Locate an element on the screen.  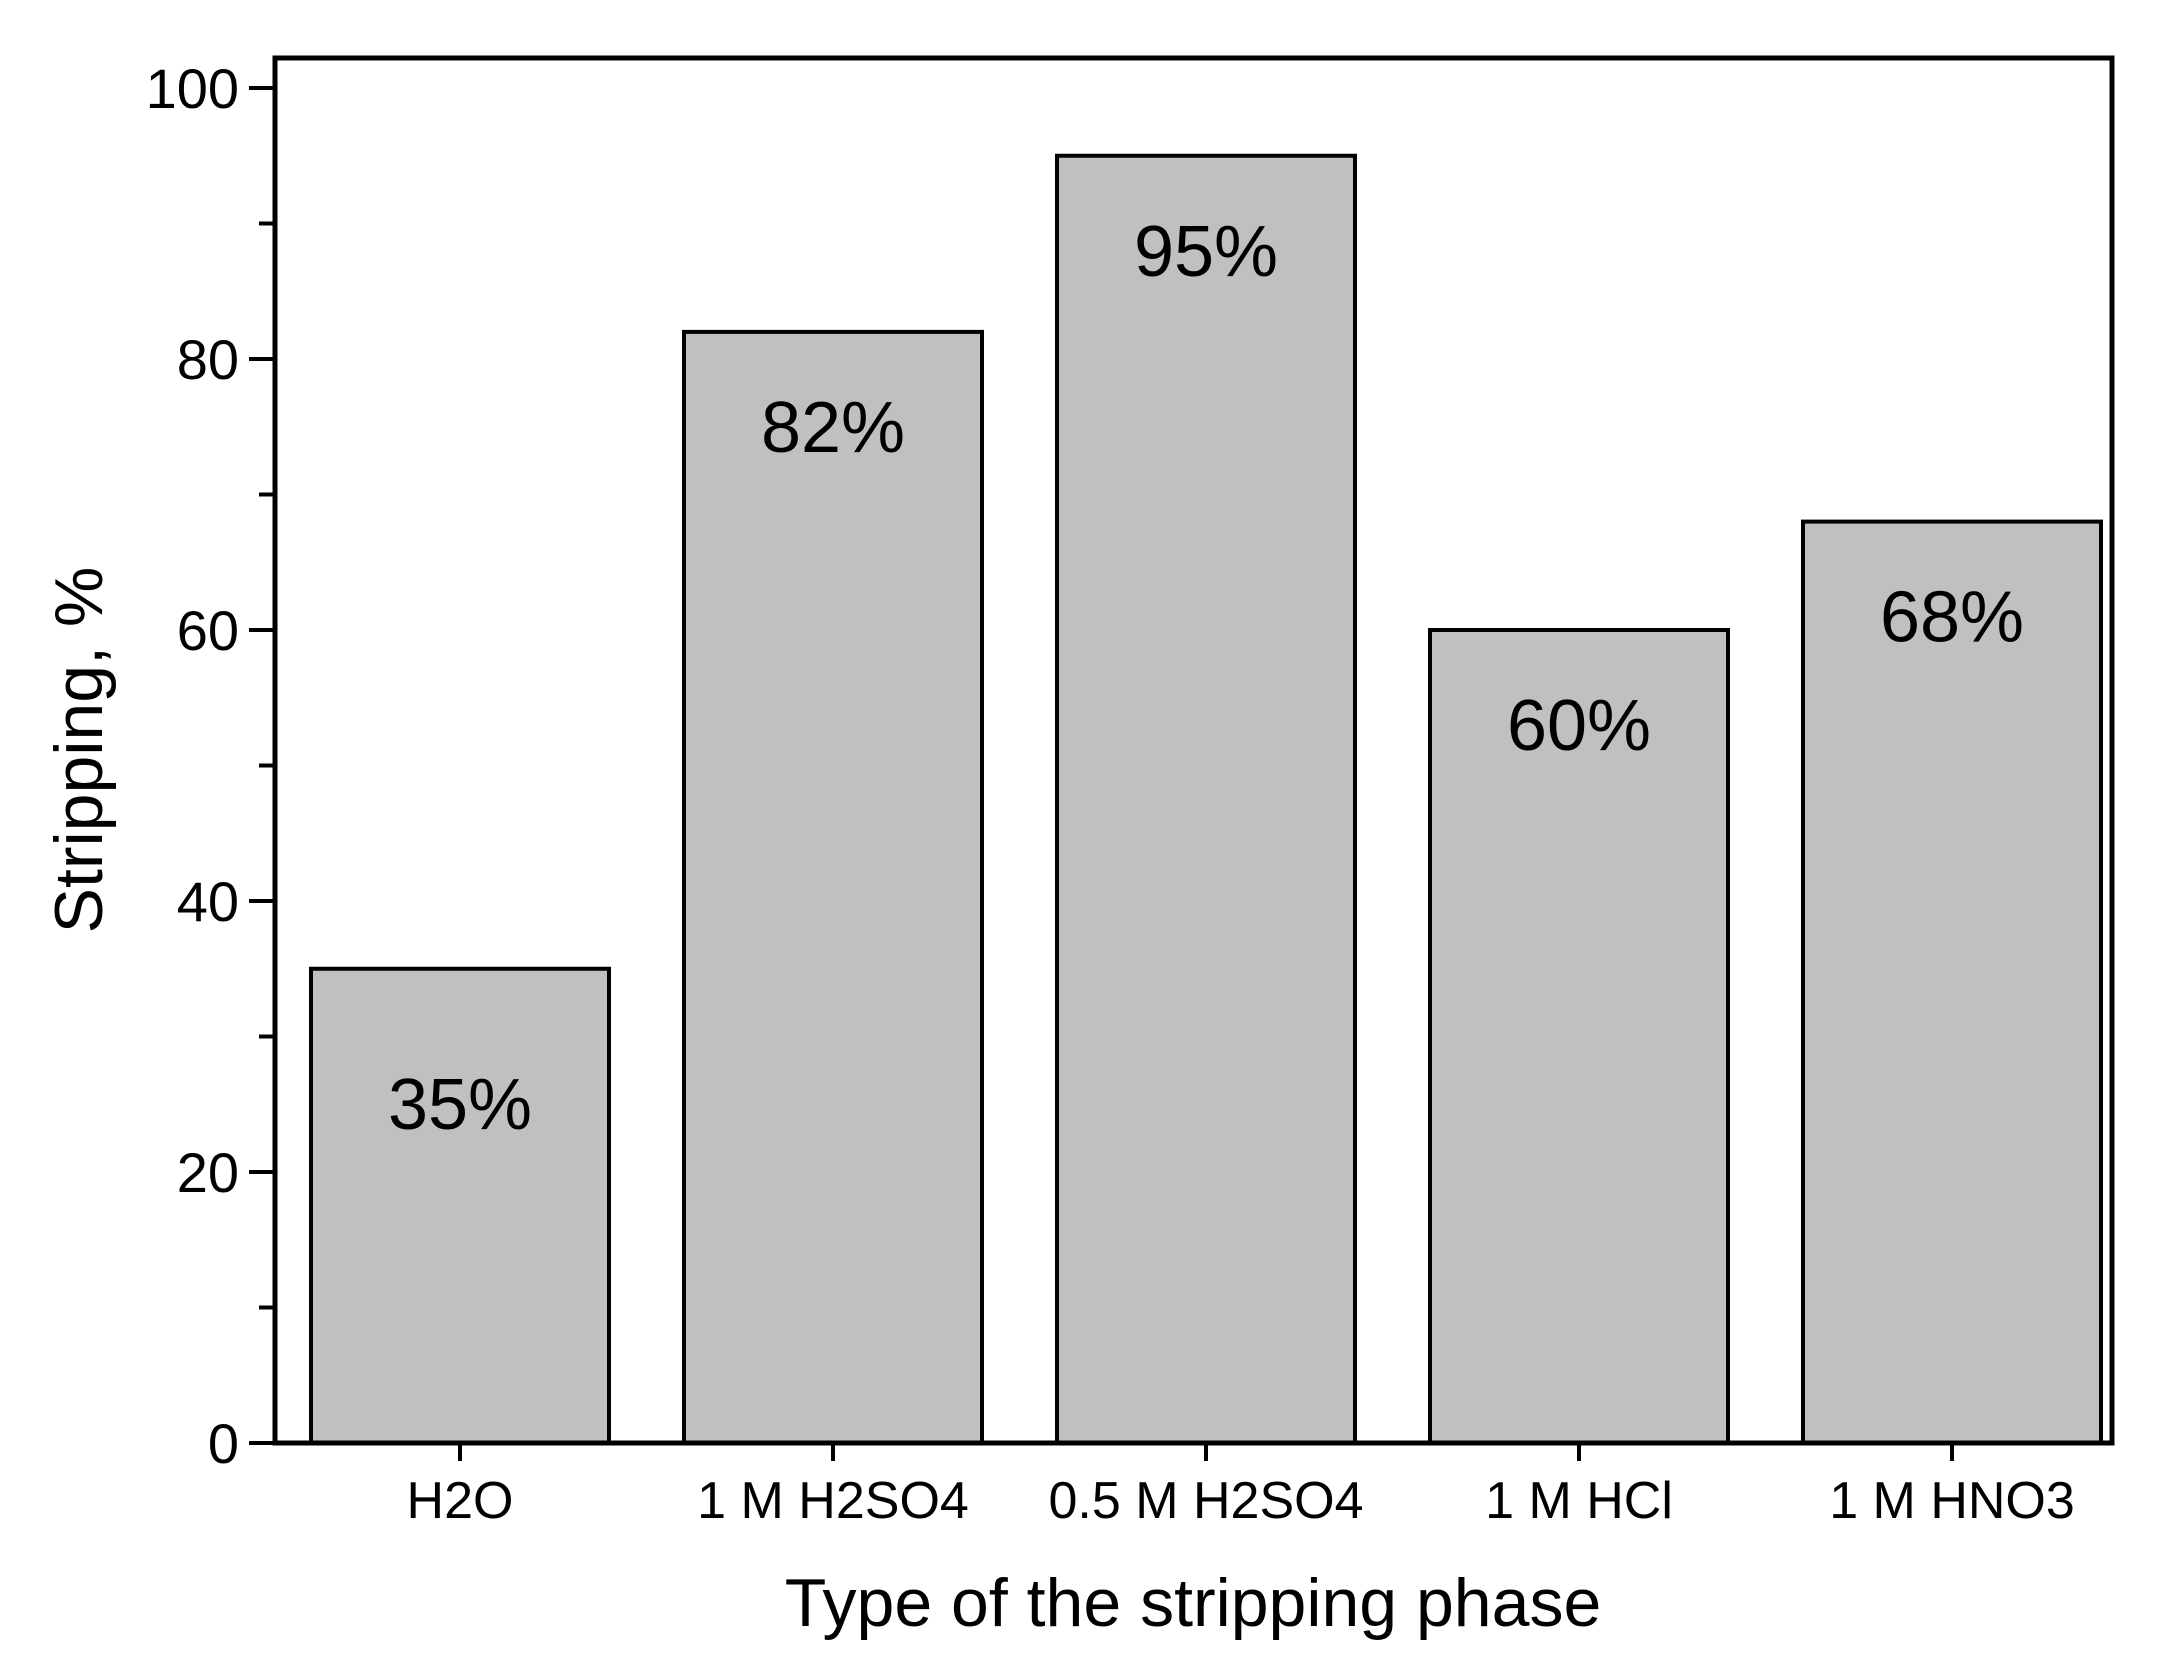
y-tick-label: 40 is located at coordinates (208, 901).